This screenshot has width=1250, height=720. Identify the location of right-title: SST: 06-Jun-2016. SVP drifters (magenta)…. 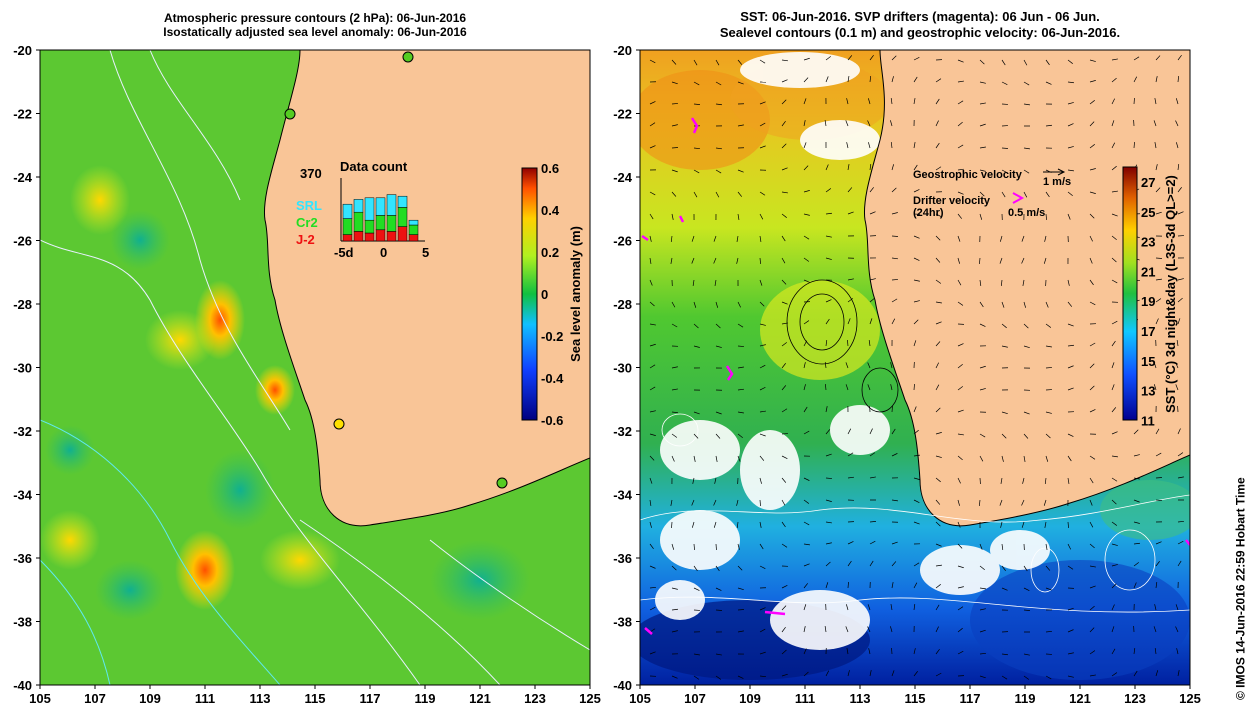
(920, 25).